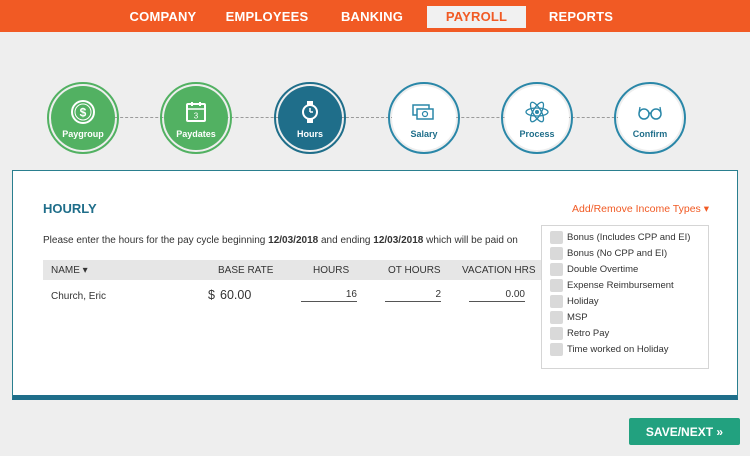  I want to click on step-salary: Salary, so click(424, 118).